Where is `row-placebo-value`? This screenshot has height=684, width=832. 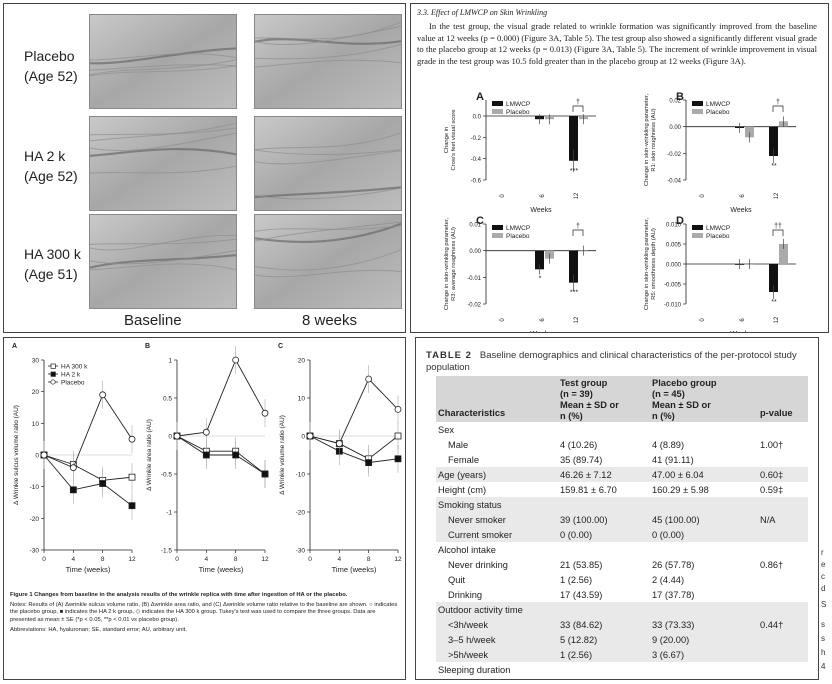
row-placebo-value is located at coordinates (704, 609).